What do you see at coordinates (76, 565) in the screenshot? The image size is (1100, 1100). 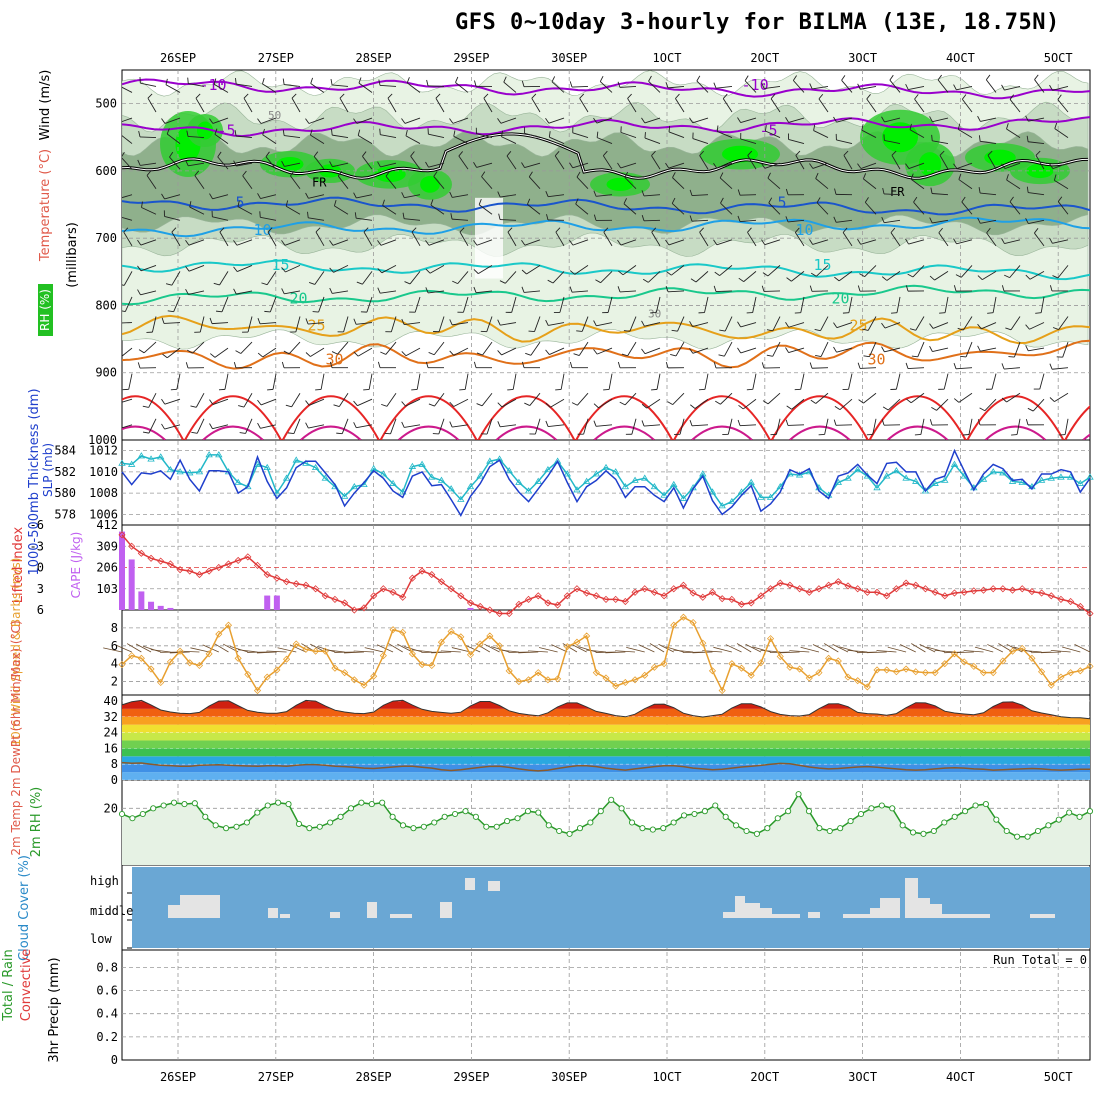 I see `cape-label: CAPE (J/kg)` at bounding box center [76, 565].